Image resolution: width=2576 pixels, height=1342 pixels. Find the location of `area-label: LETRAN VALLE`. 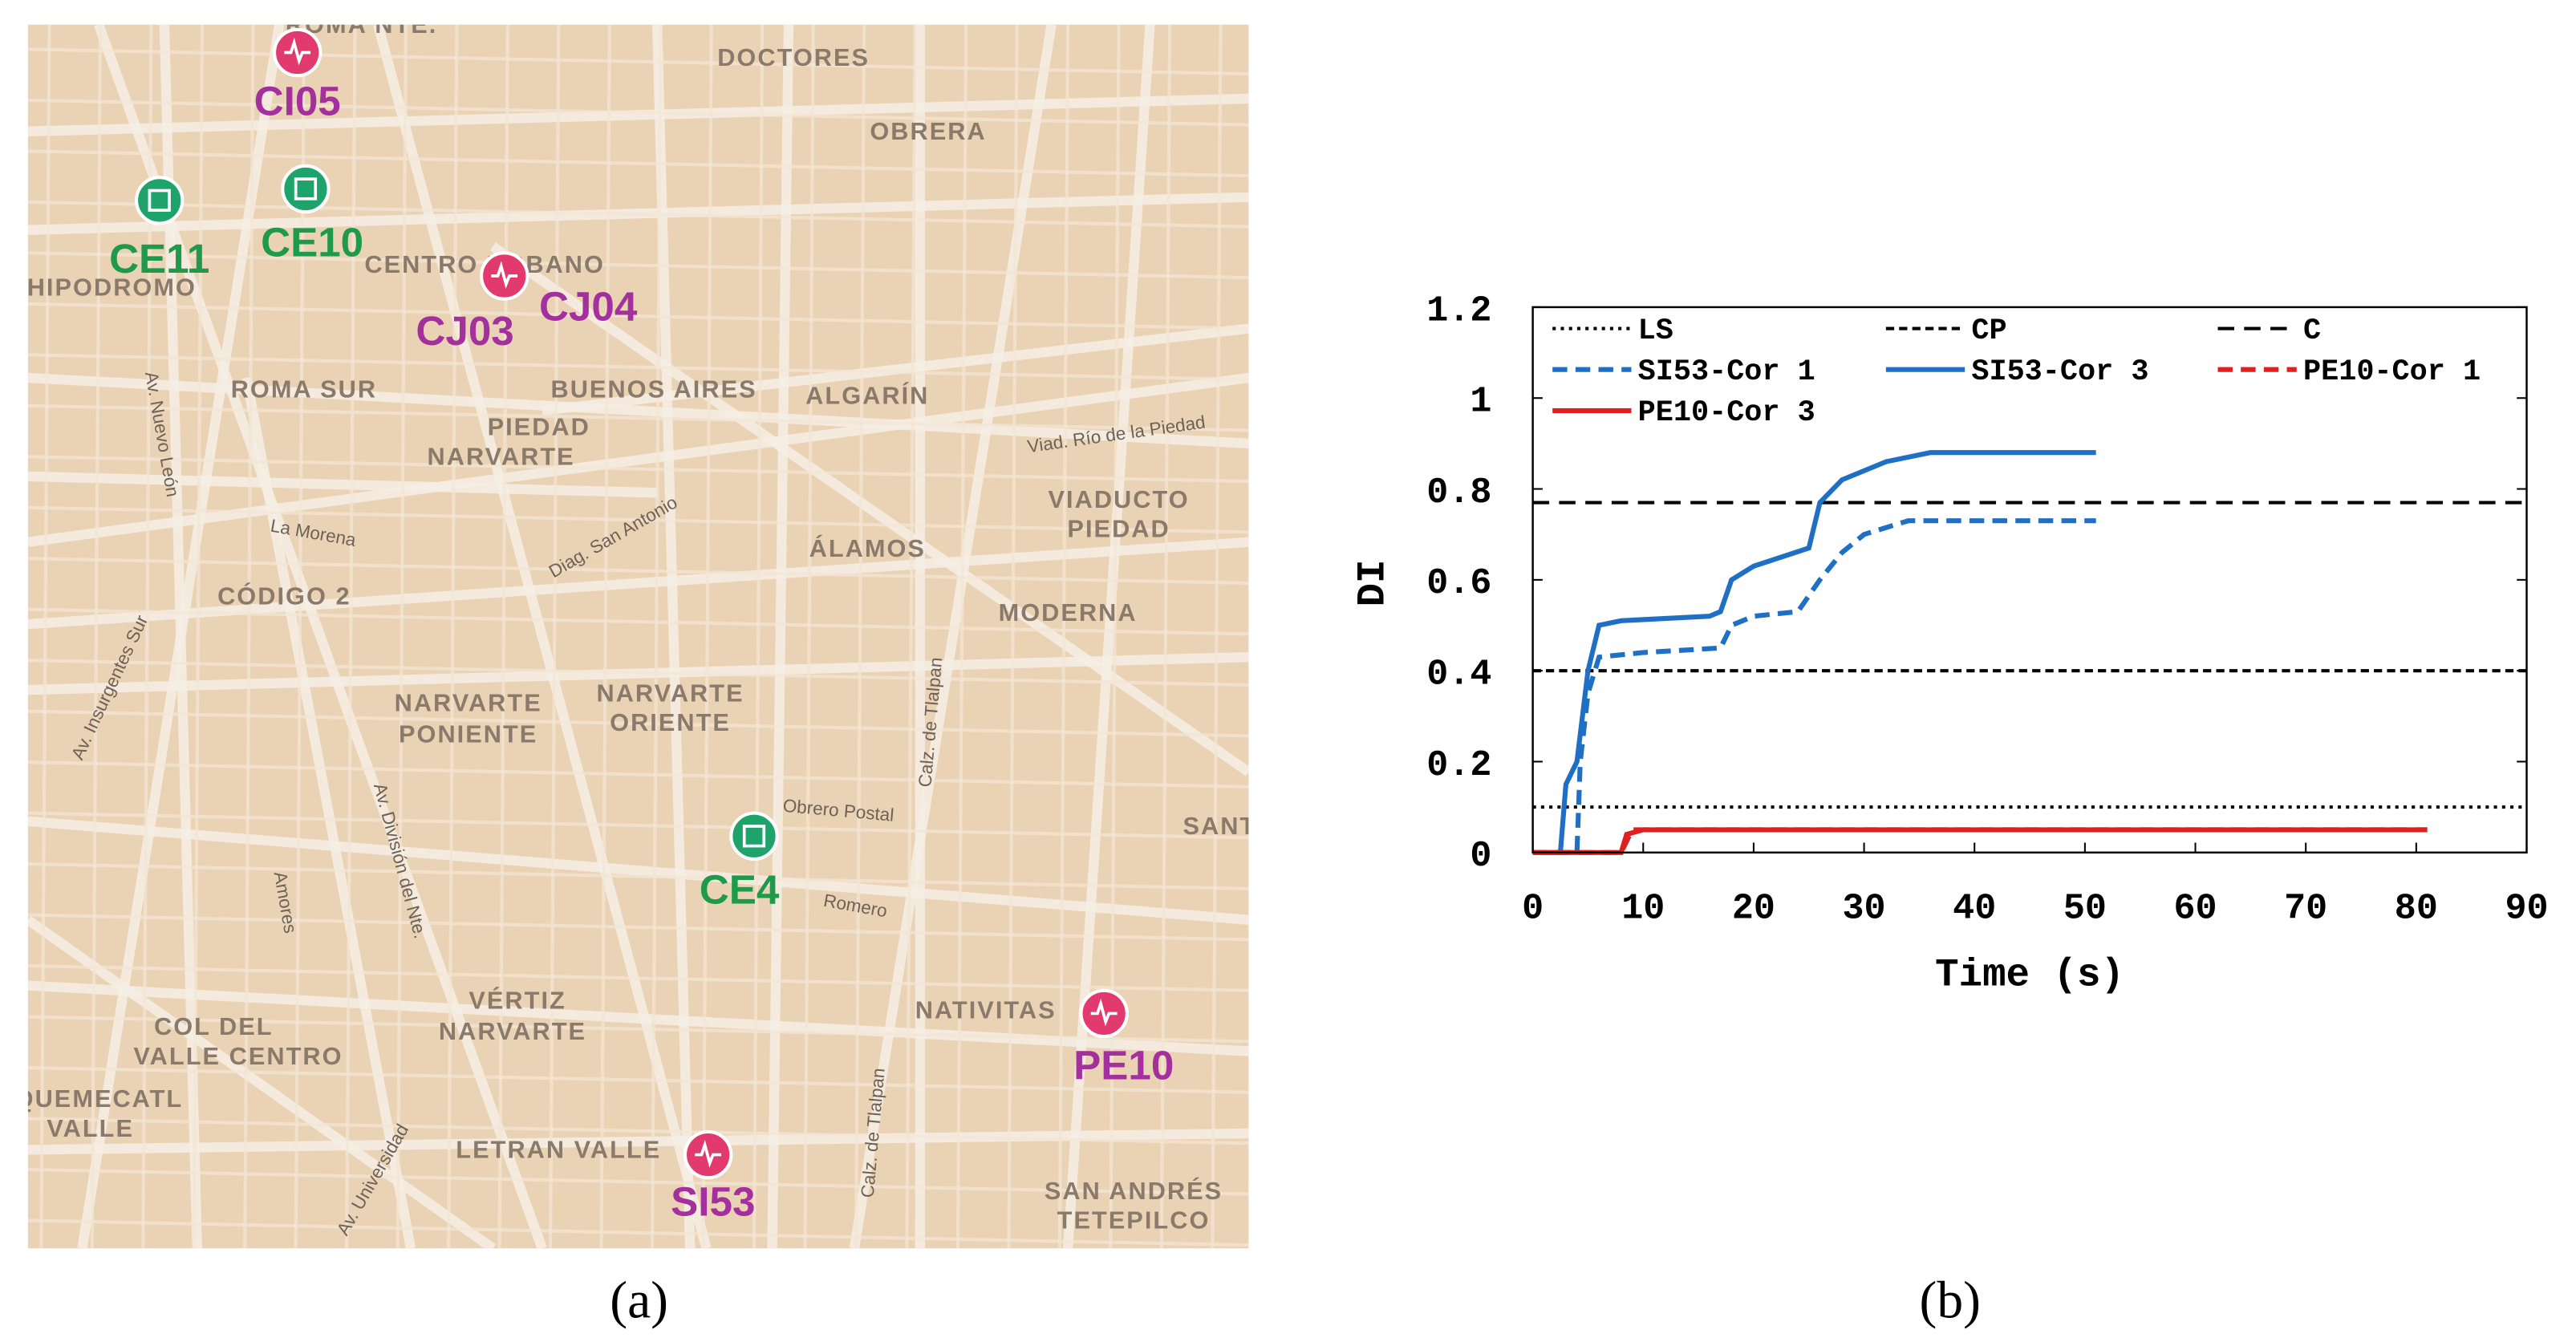

area-label: LETRAN VALLE is located at coordinates (558, 1150).